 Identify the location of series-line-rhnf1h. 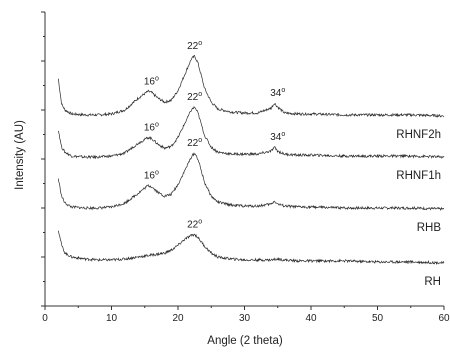
(251, 133).